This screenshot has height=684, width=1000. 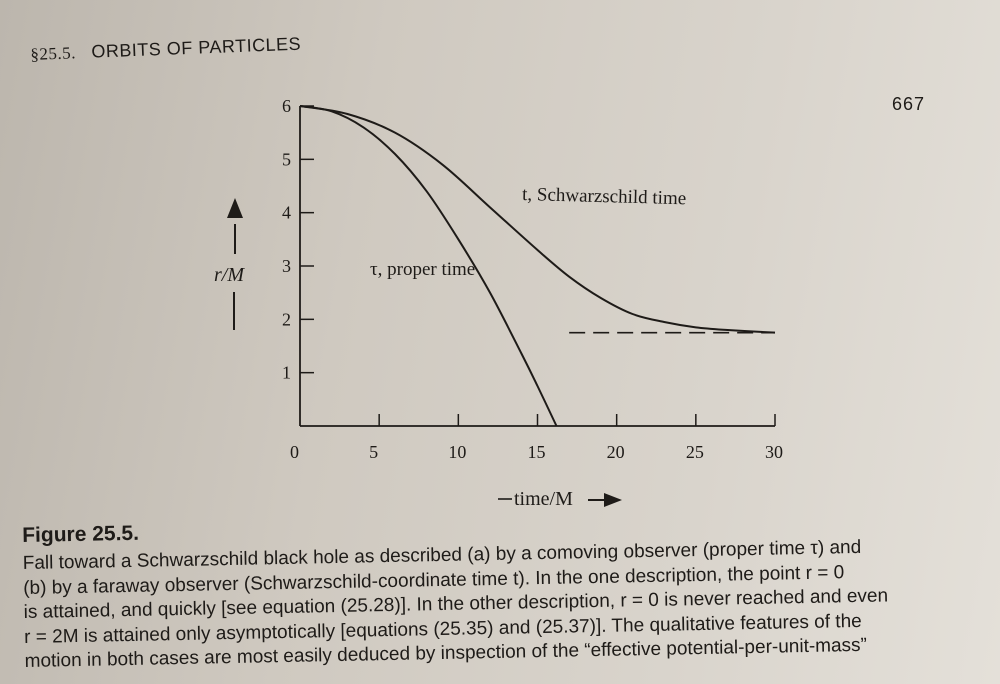 What do you see at coordinates (422, 269) in the screenshot?
I see `series-label-proper-time: τ, proper time` at bounding box center [422, 269].